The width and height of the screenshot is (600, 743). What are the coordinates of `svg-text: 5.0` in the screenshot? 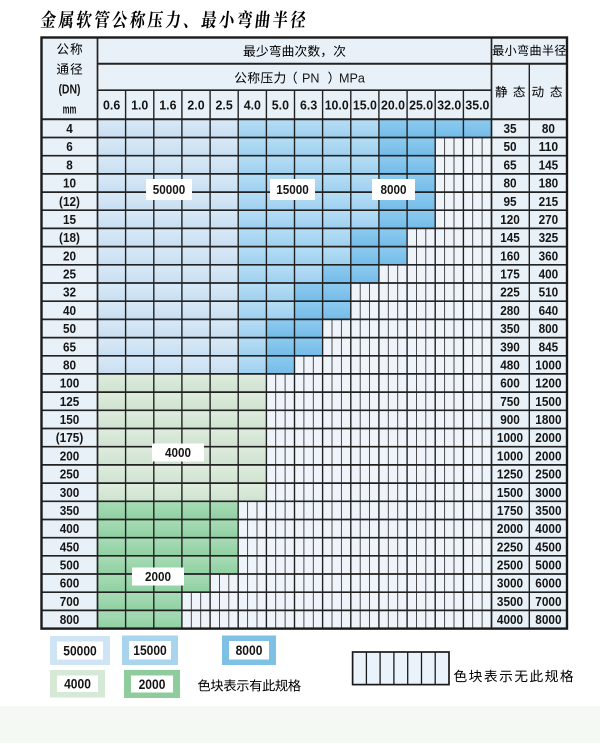 It's located at (280, 105).